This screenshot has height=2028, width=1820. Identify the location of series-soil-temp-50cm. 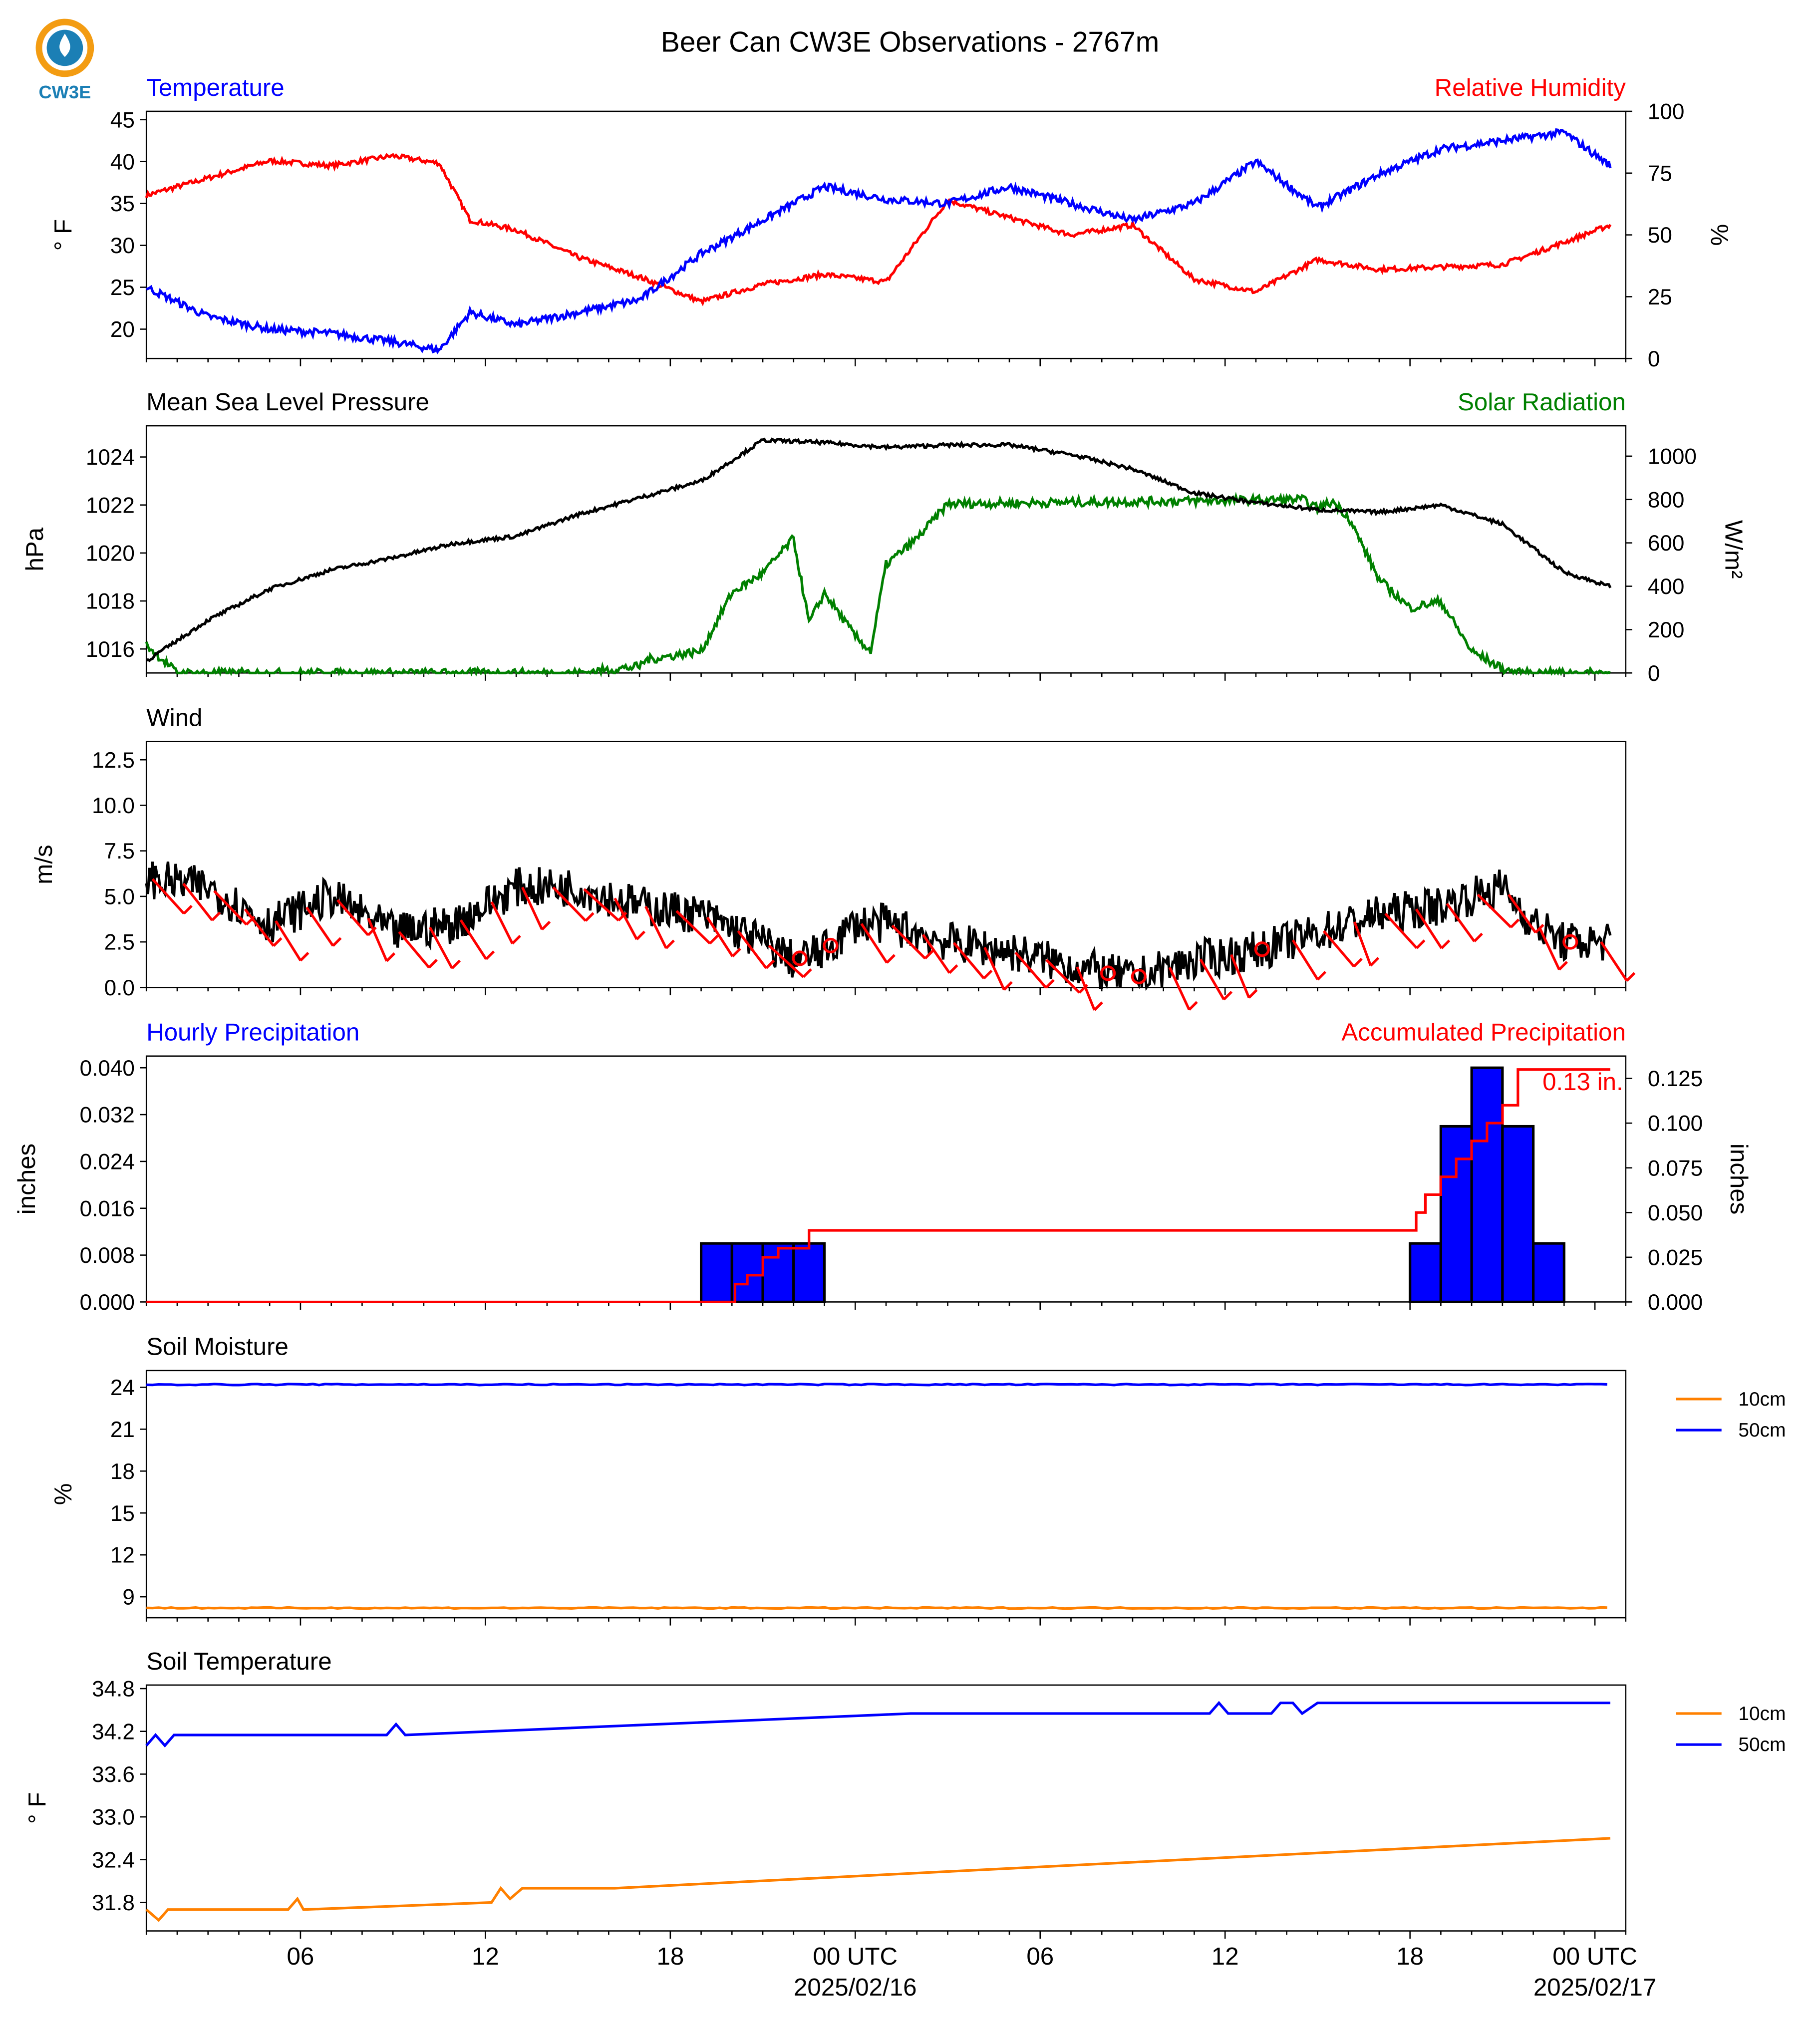
(877, 1724).